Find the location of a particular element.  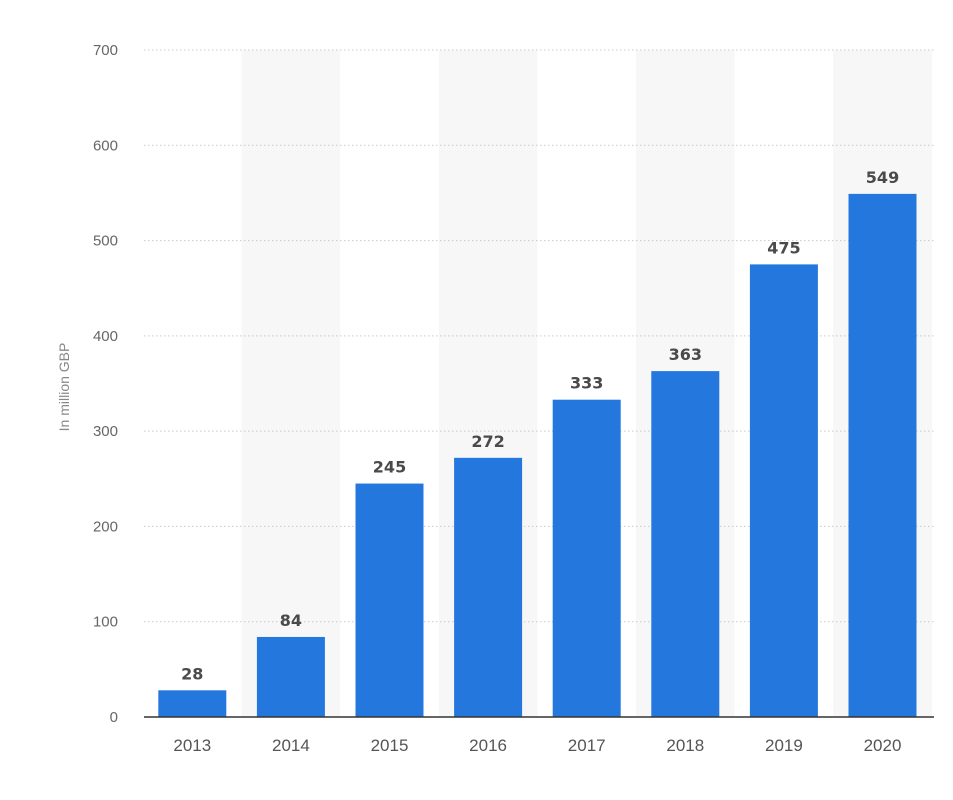

y-tick-label-100: 100 is located at coordinates (105, 622).